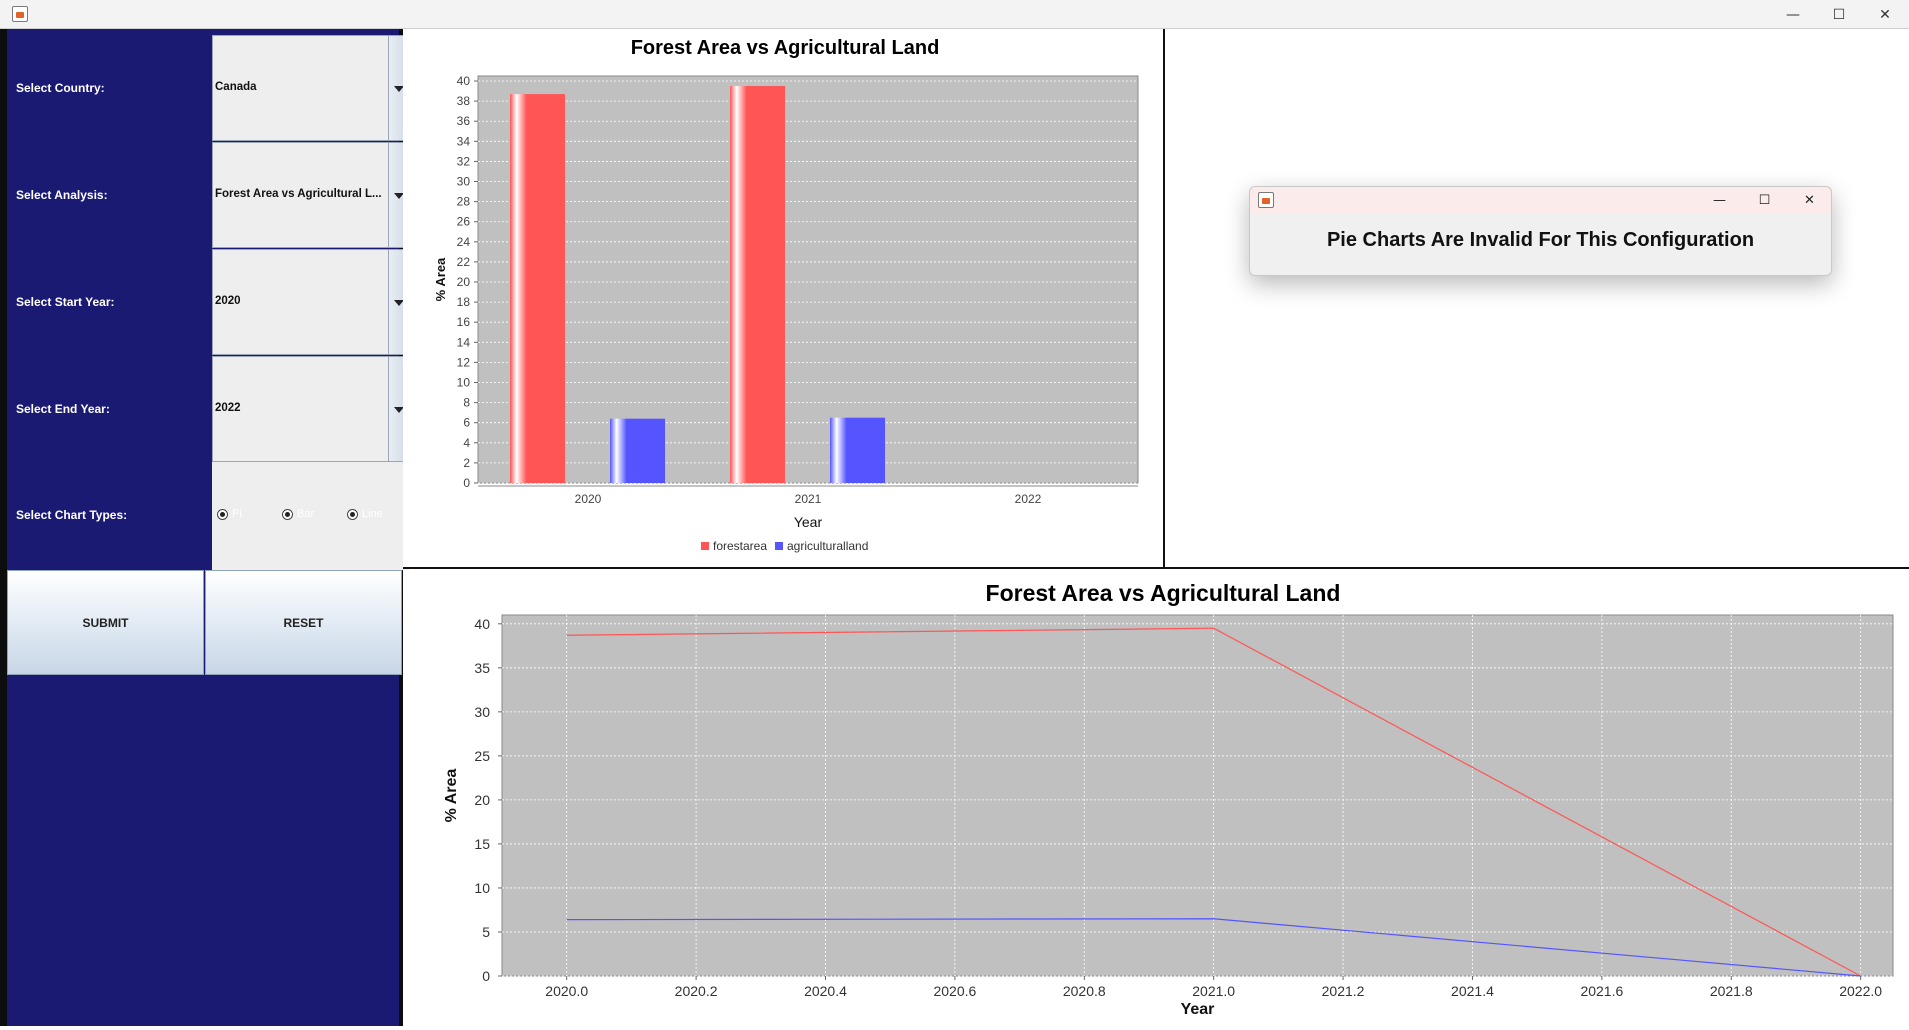  What do you see at coordinates (466, 403) in the screenshot?
I see `y-tick-label: 8` at bounding box center [466, 403].